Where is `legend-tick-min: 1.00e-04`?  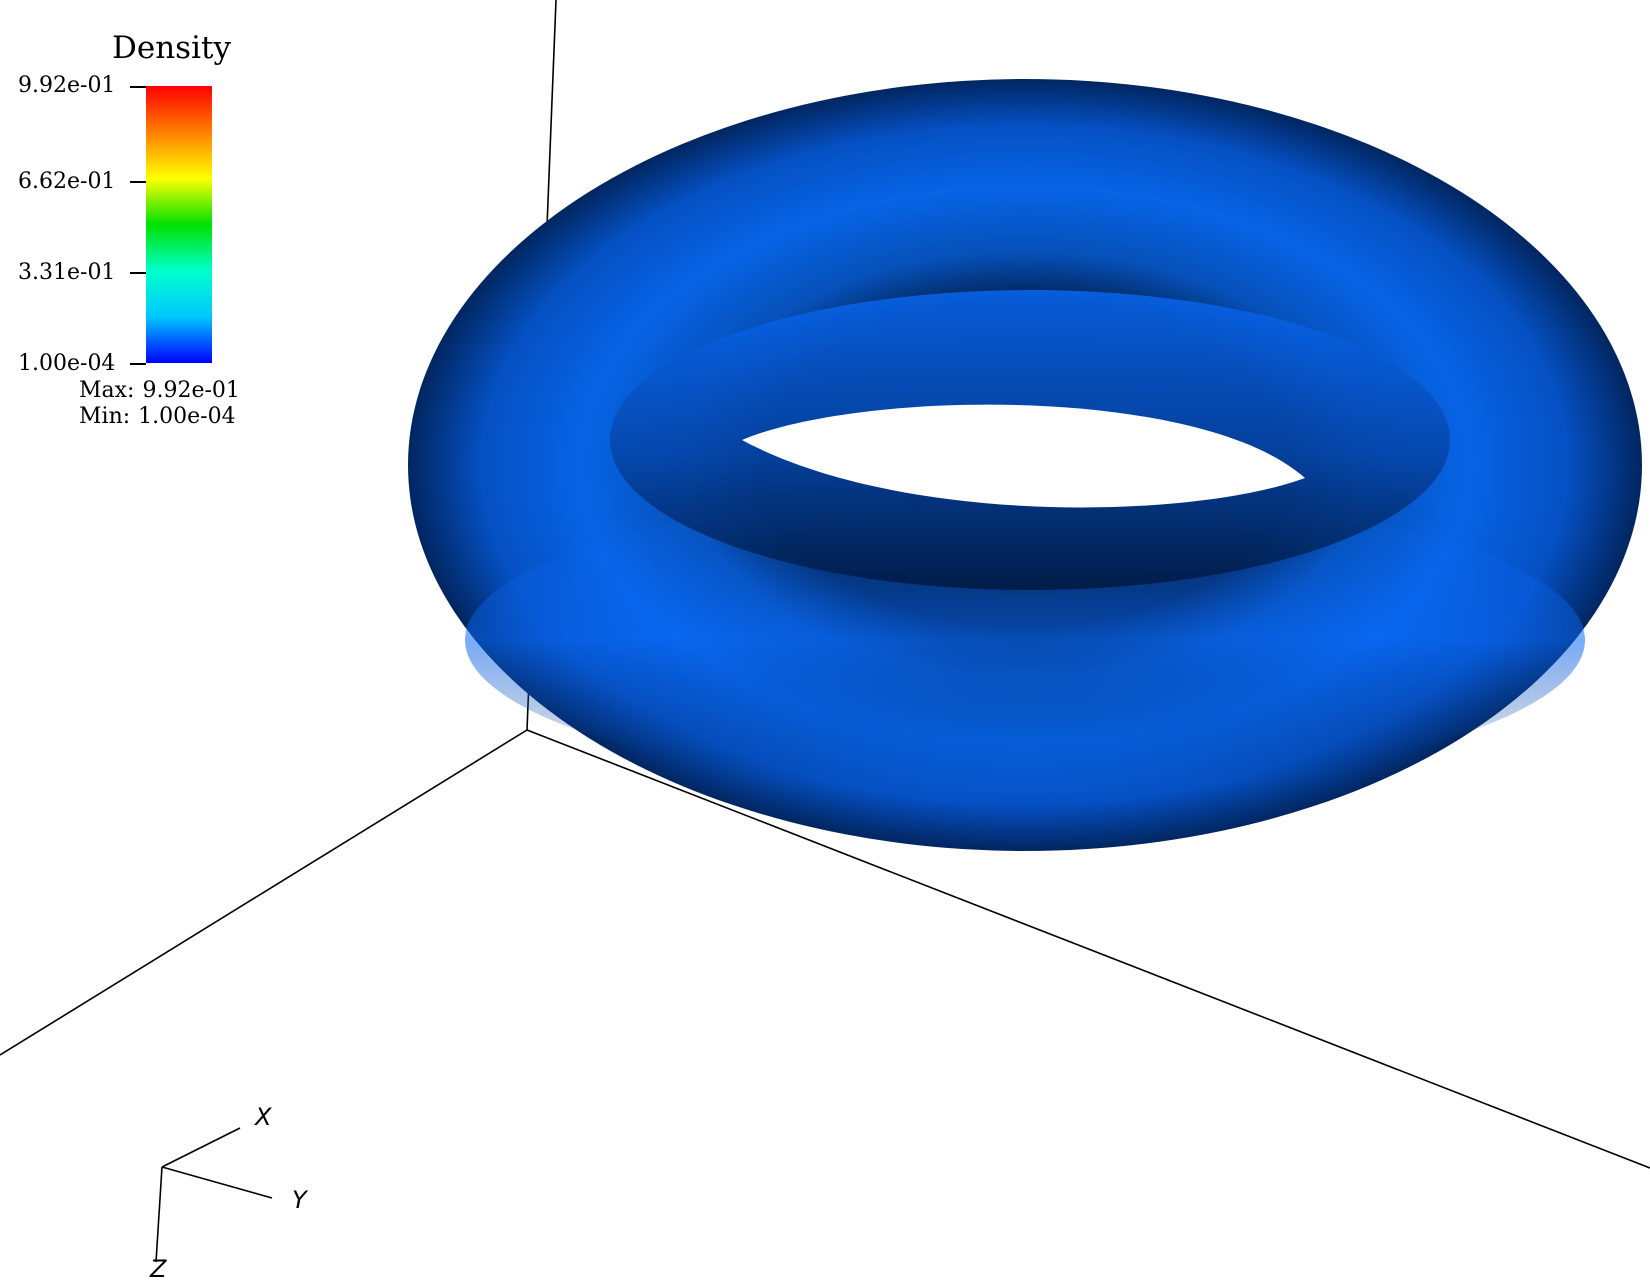 legend-tick-min: 1.00e-04 is located at coordinates (67, 363).